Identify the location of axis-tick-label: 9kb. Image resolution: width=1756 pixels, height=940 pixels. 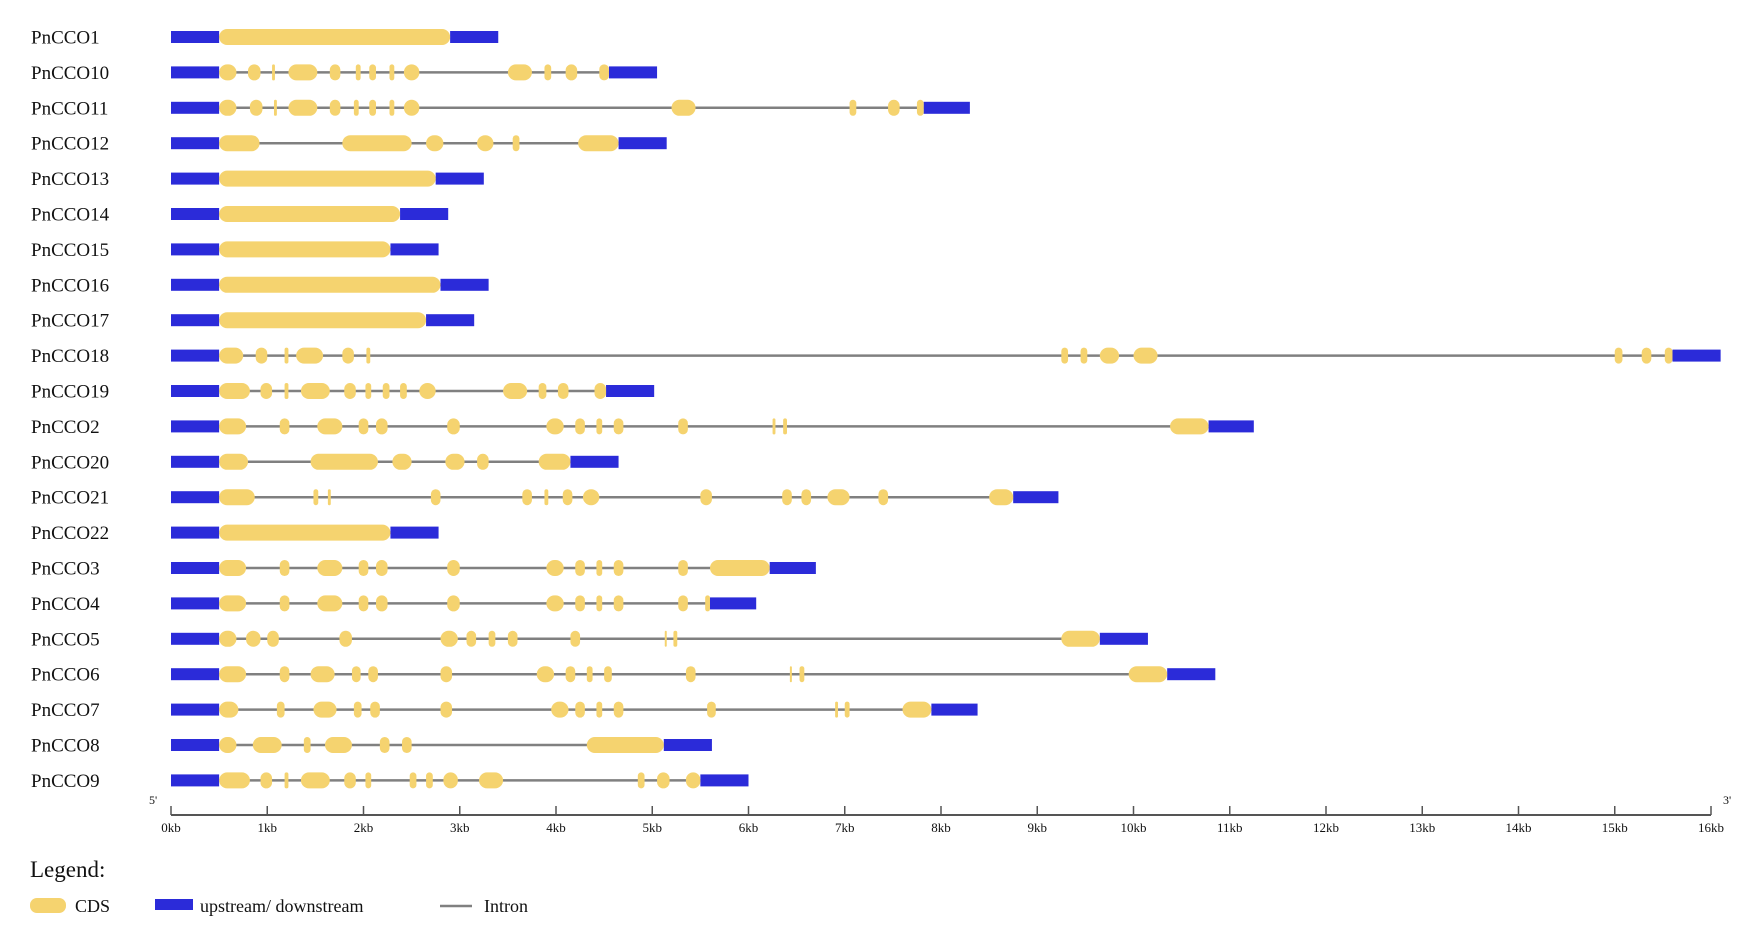
(1038, 827).